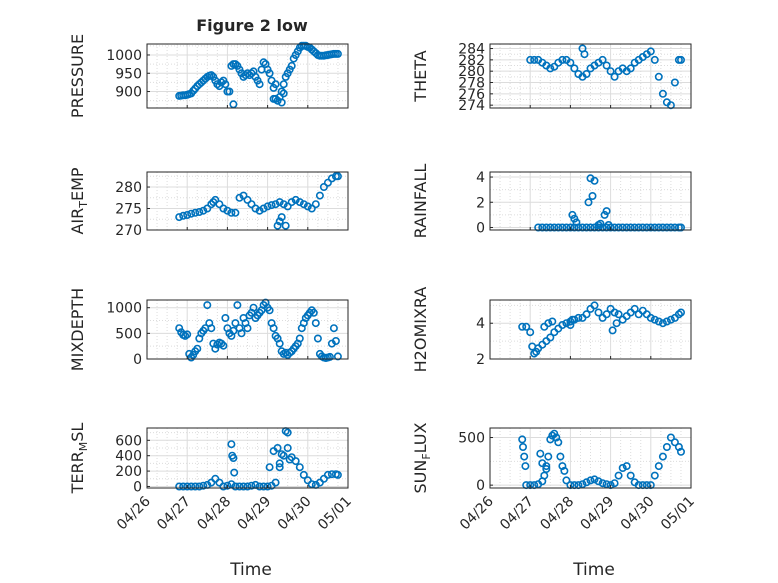 The height and width of the screenshot is (583, 778). I want to click on air-temp-series, so click(258, 201).